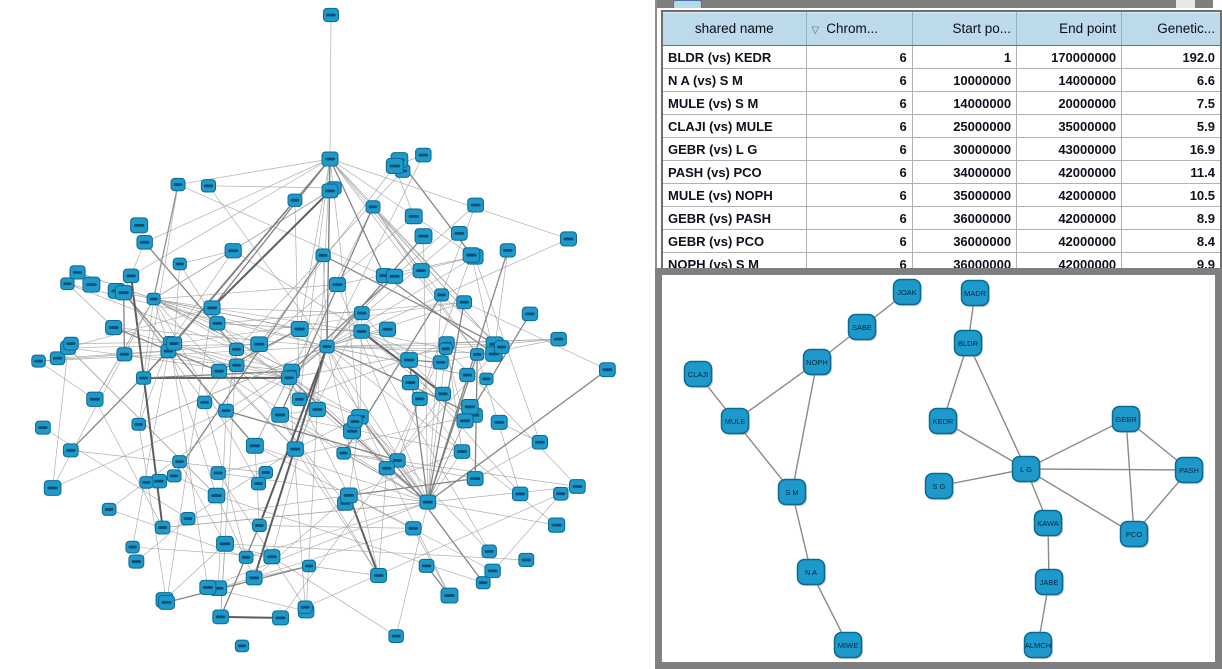  I want to click on table-cell-shared-name: BLDR (vs) KEDR, so click(734, 57).